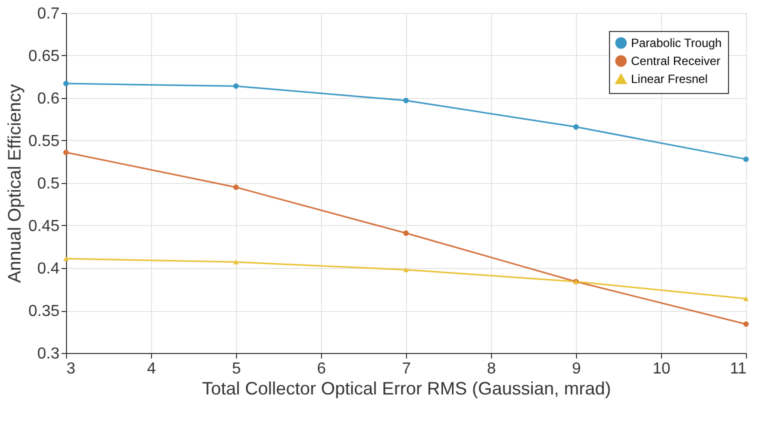 Image resolution: width=782 pixels, height=427 pixels. I want to click on y-tick-label: 0.35, so click(44, 311).